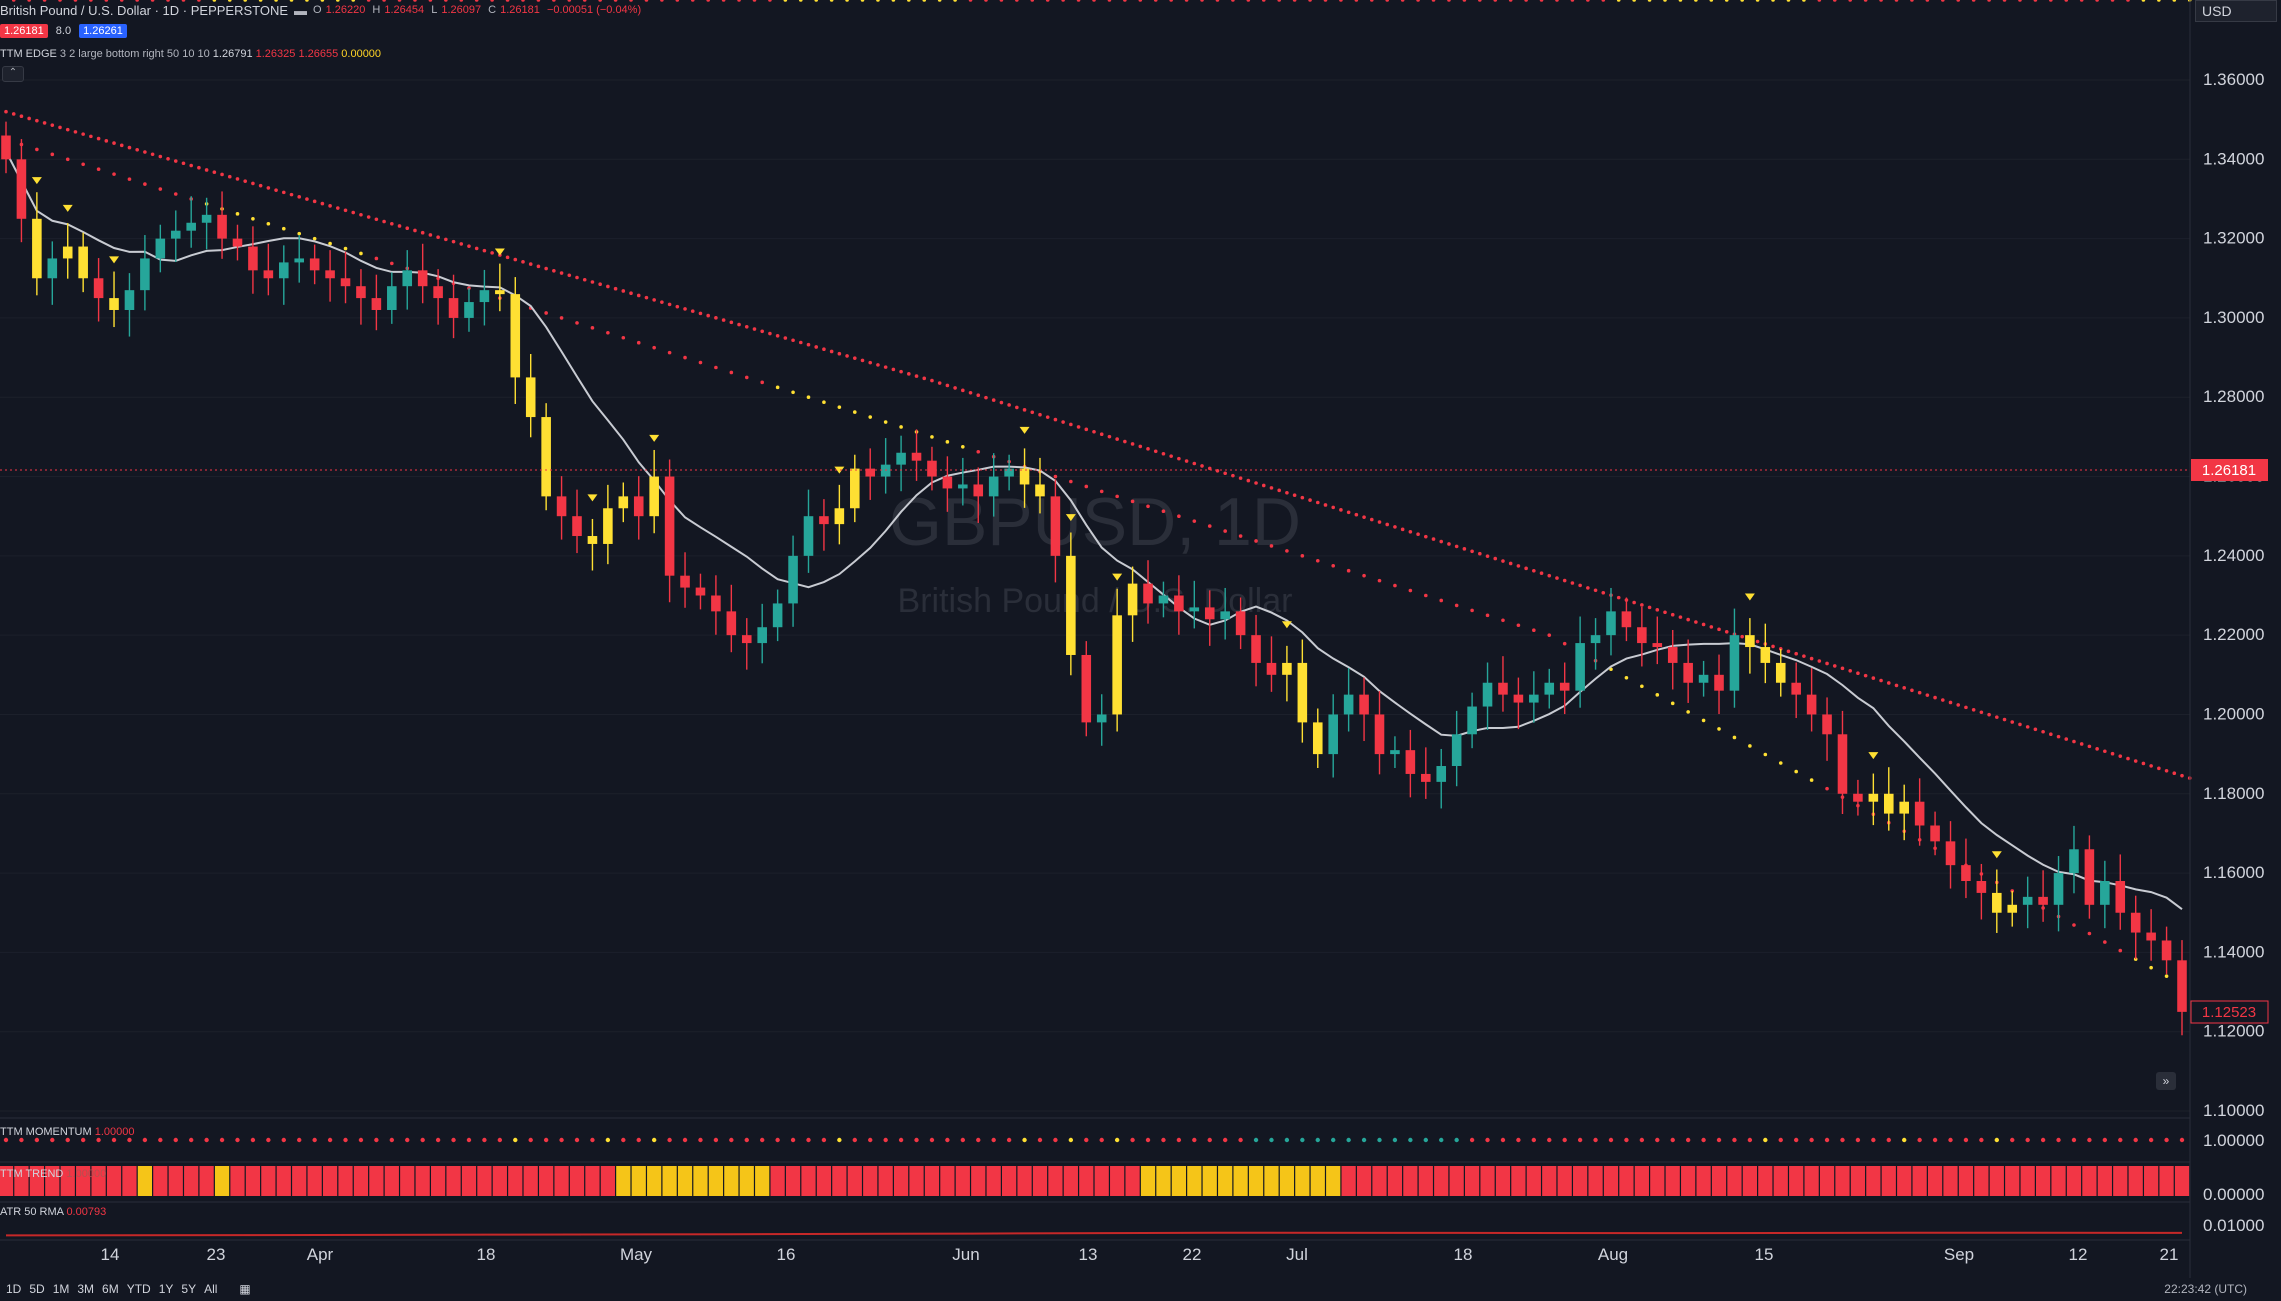 The width and height of the screenshot is (2281, 1301). Describe the element at coordinates (53, 1212) in the screenshot. I see `atr-legend: ATR 50 RMA 0.00793` at that location.